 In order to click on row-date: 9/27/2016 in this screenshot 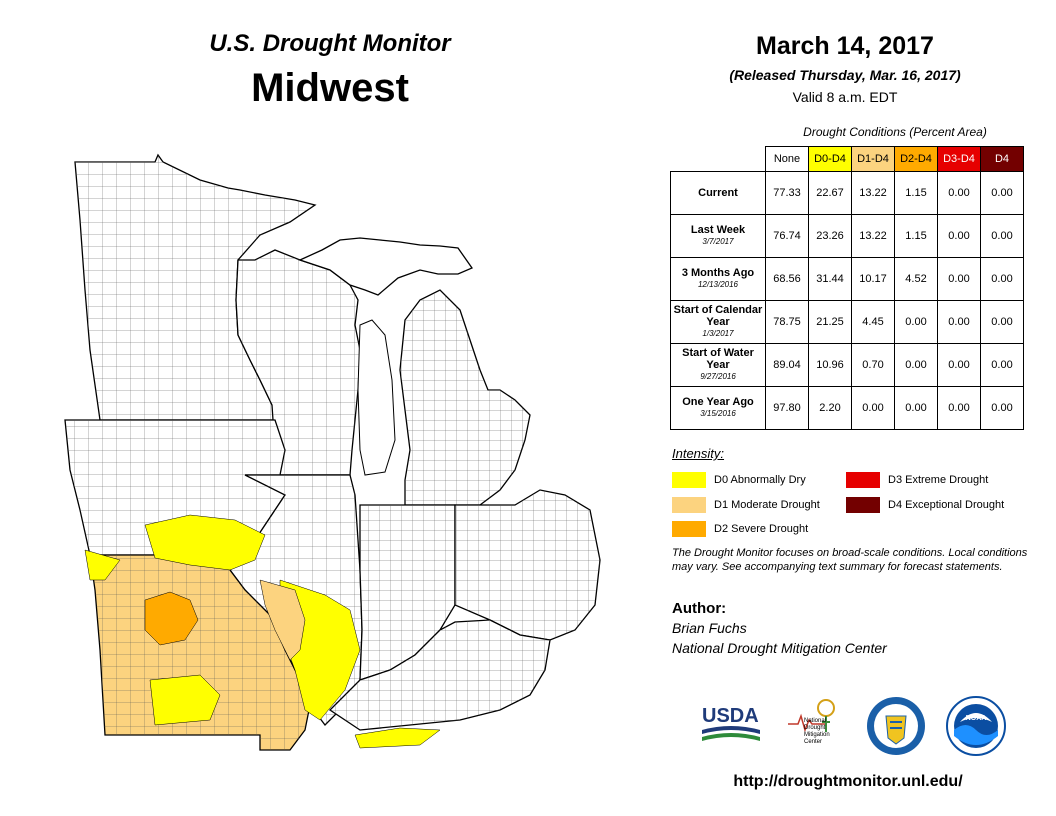, I will do `click(718, 376)`.